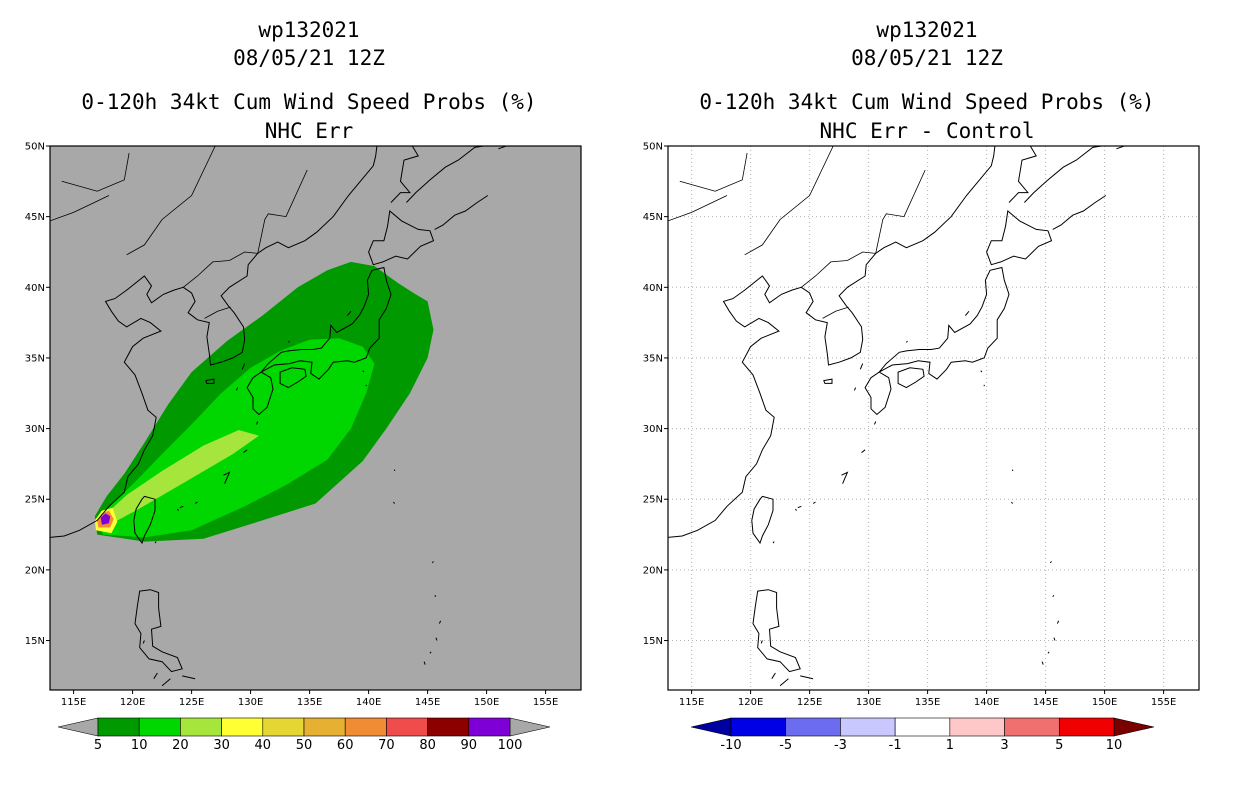  What do you see at coordinates (691, 702) in the screenshot?
I see `lon-label: 115E` at bounding box center [691, 702].